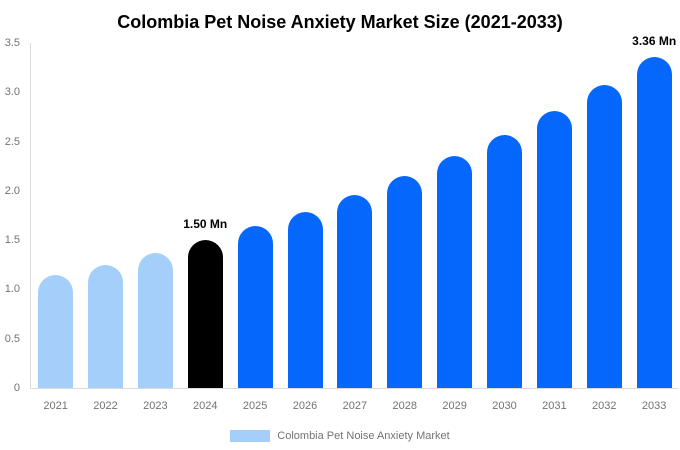 The height and width of the screenshot is (450, 680). I want to click on legend-label: Colombia Pet Noise Anxiety Market, so click(363, 436).